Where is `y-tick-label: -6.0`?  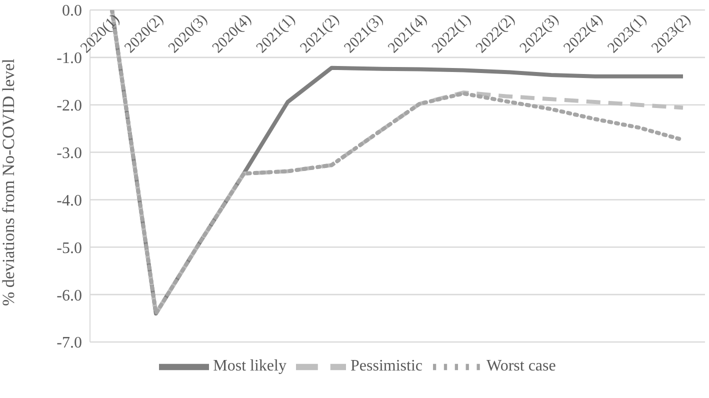 y-tick-label: -6.0 is located at coordinates (69, 295).